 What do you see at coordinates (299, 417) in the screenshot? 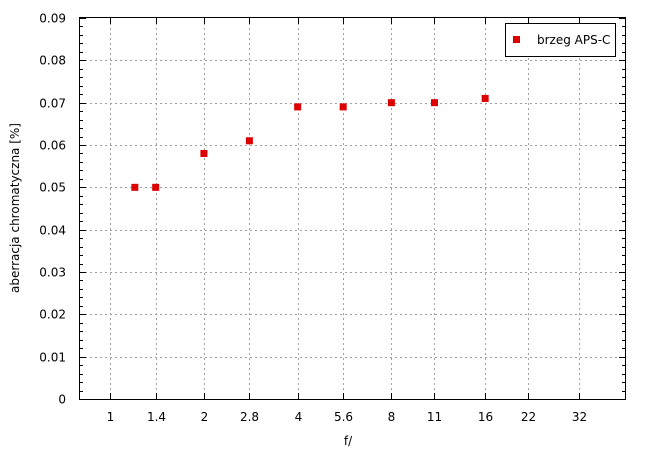
I see `x-tick-label: 4` at bounding box center [299, 417].